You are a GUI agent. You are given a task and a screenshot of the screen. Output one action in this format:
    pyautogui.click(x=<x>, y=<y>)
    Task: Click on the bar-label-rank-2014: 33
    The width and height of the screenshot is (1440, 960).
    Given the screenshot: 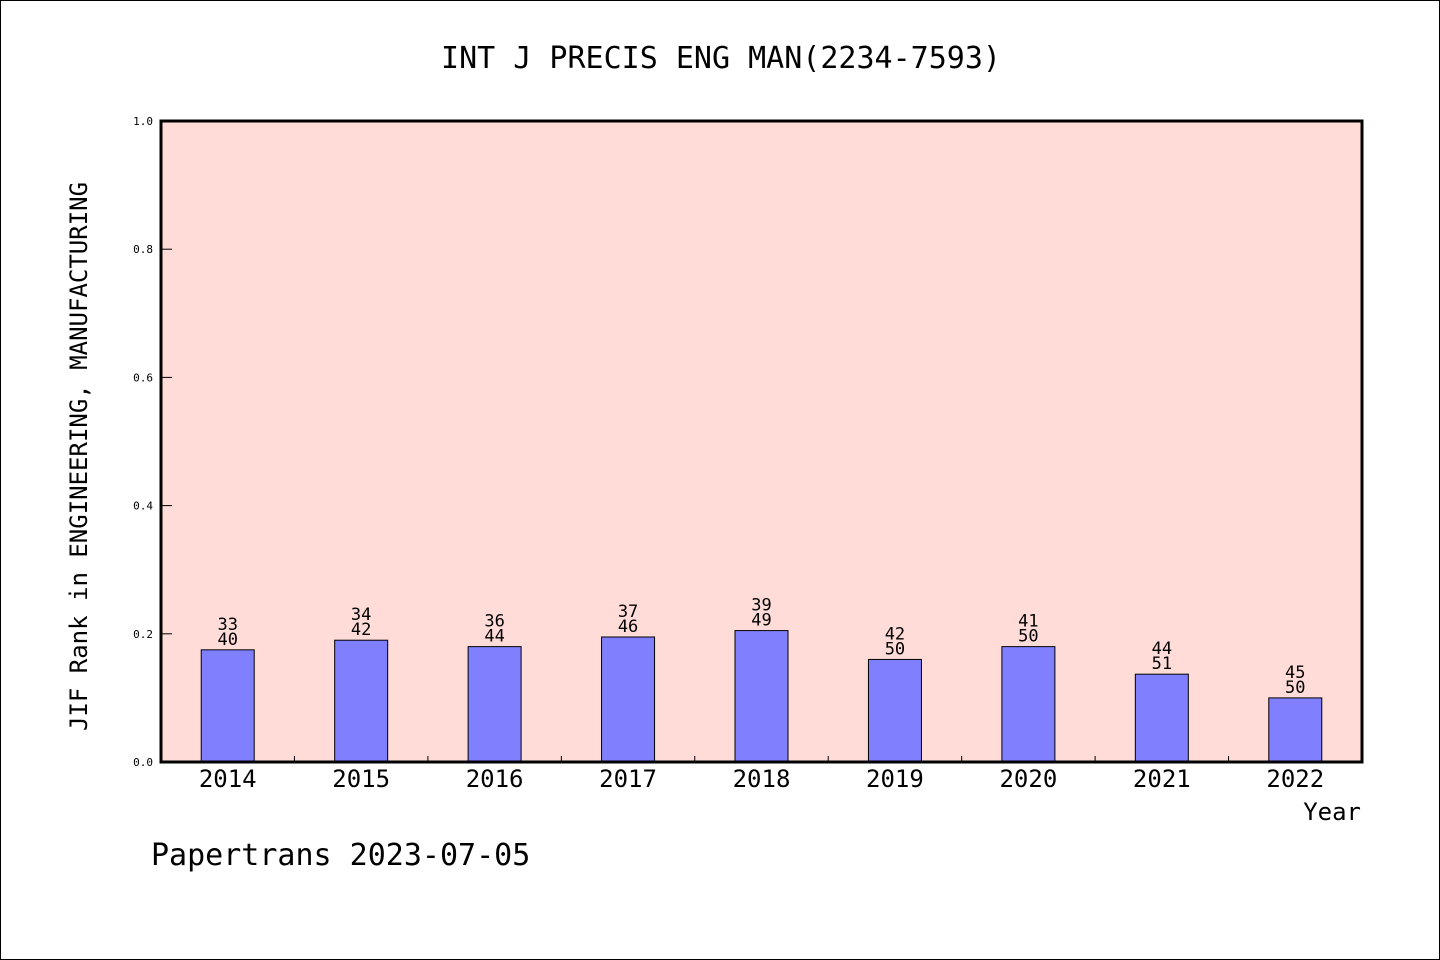 What is the action you would take?
    pyautogui.click(x=227, y=625)
    